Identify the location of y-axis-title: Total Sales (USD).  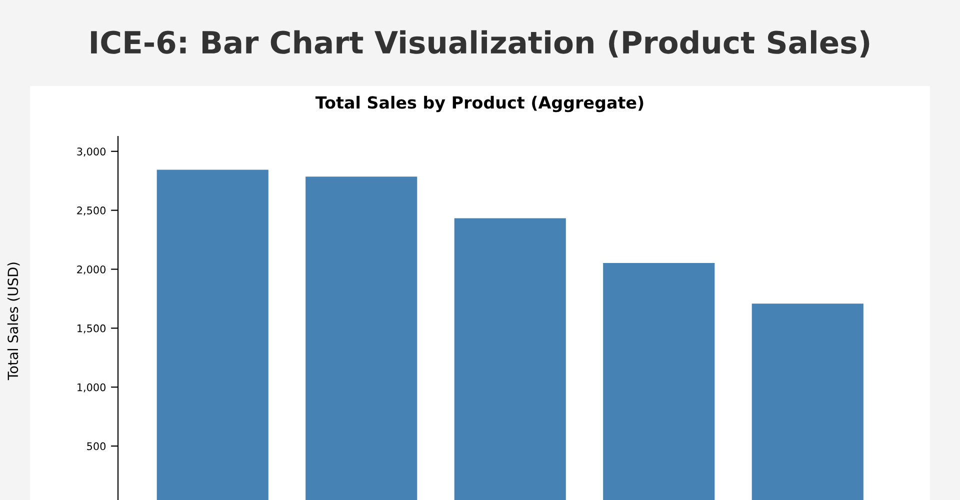
(13, 321).